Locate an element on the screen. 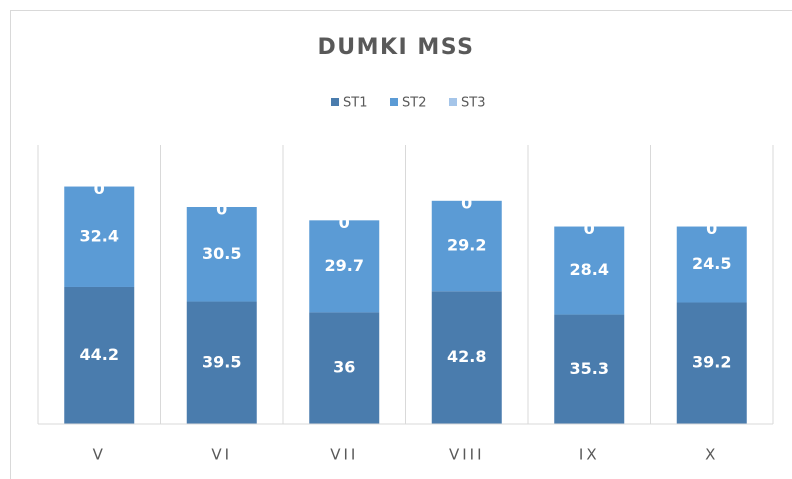  data-label: 29.7 is located at coordinates (344, 265).